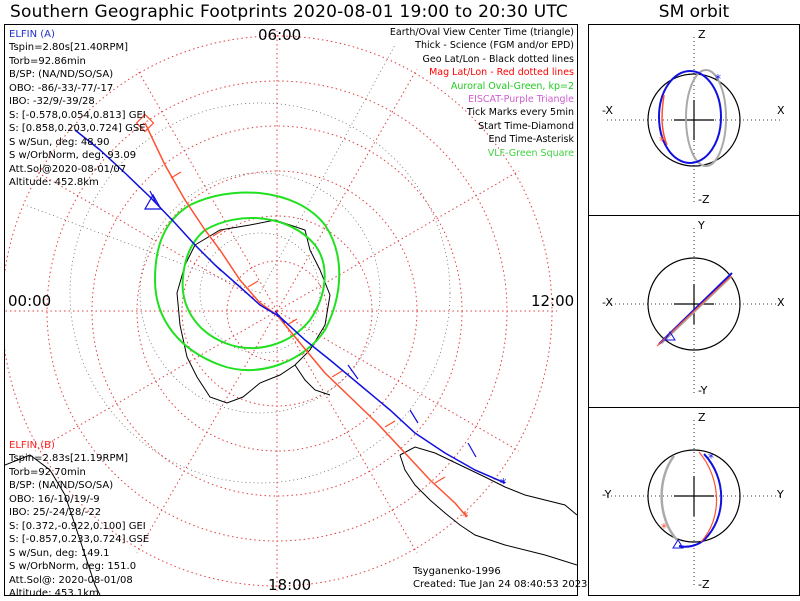  I want to click on elfin-b-line: S w/OrbNorm, deg: 151.0, so click(73, 566).